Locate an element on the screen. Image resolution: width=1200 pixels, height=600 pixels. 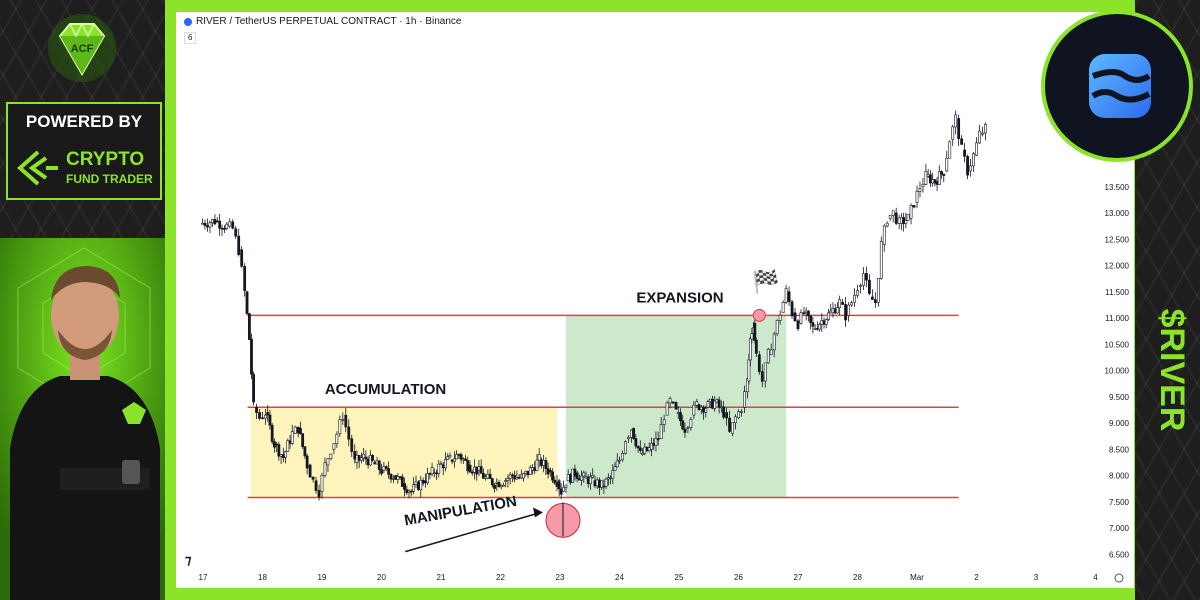
y-tick-label: 11.500 is located at coordinates (1117, 292).